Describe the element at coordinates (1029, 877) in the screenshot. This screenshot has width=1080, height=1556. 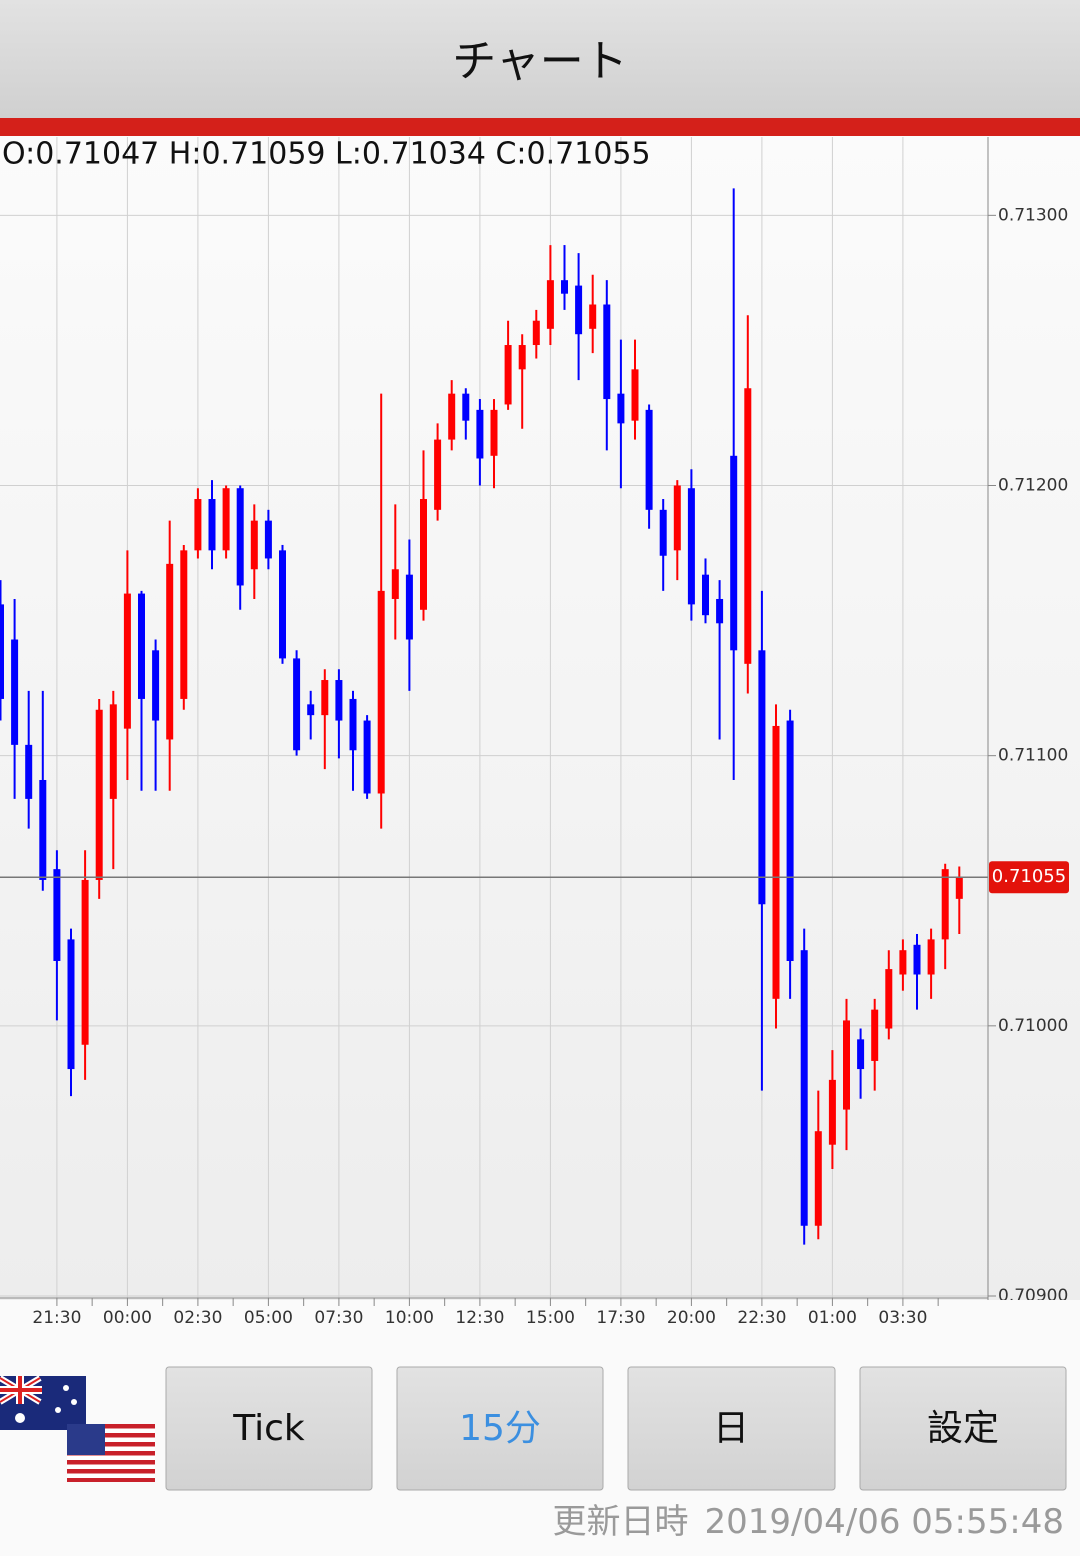
I see `last-price-box` at that location.